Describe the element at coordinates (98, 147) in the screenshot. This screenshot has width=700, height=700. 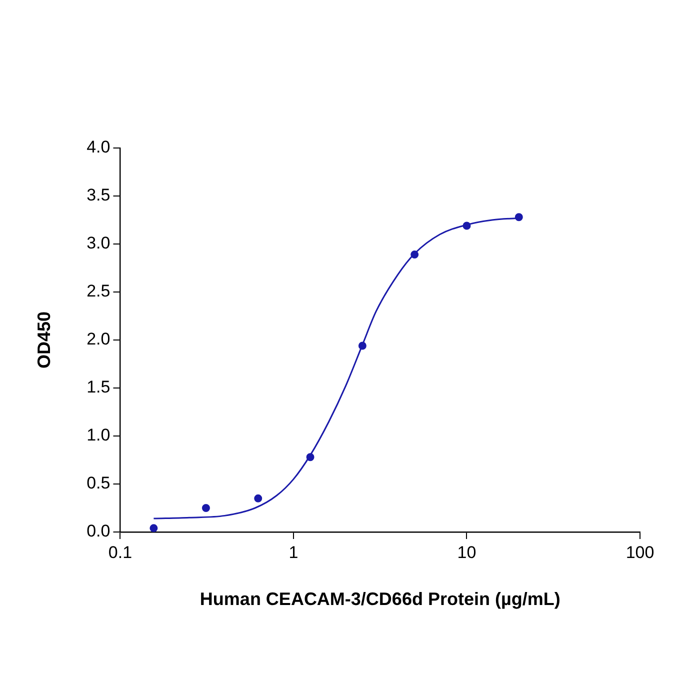
I see `y-tick-label: 4.0` at that location.